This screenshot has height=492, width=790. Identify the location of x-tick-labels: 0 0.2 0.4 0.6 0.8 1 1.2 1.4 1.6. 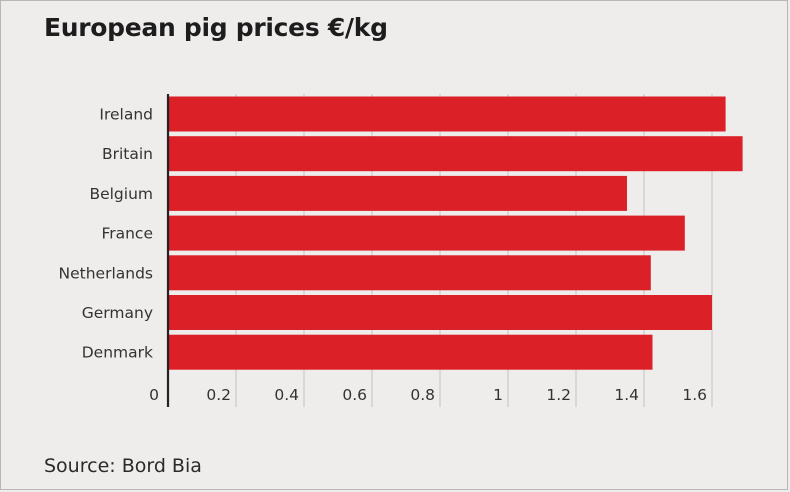
(428, 395).